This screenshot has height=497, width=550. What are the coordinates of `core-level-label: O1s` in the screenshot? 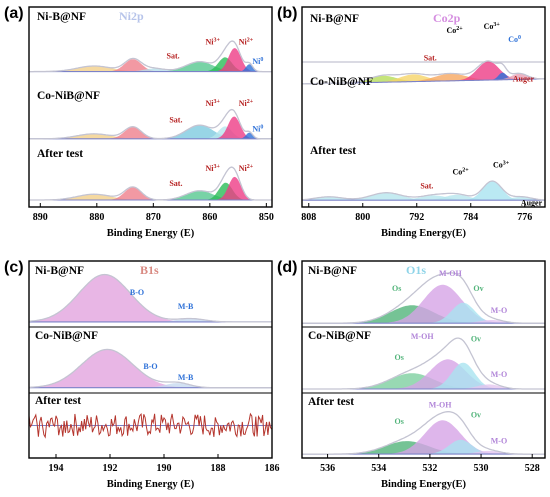 It's located at (416, 270).